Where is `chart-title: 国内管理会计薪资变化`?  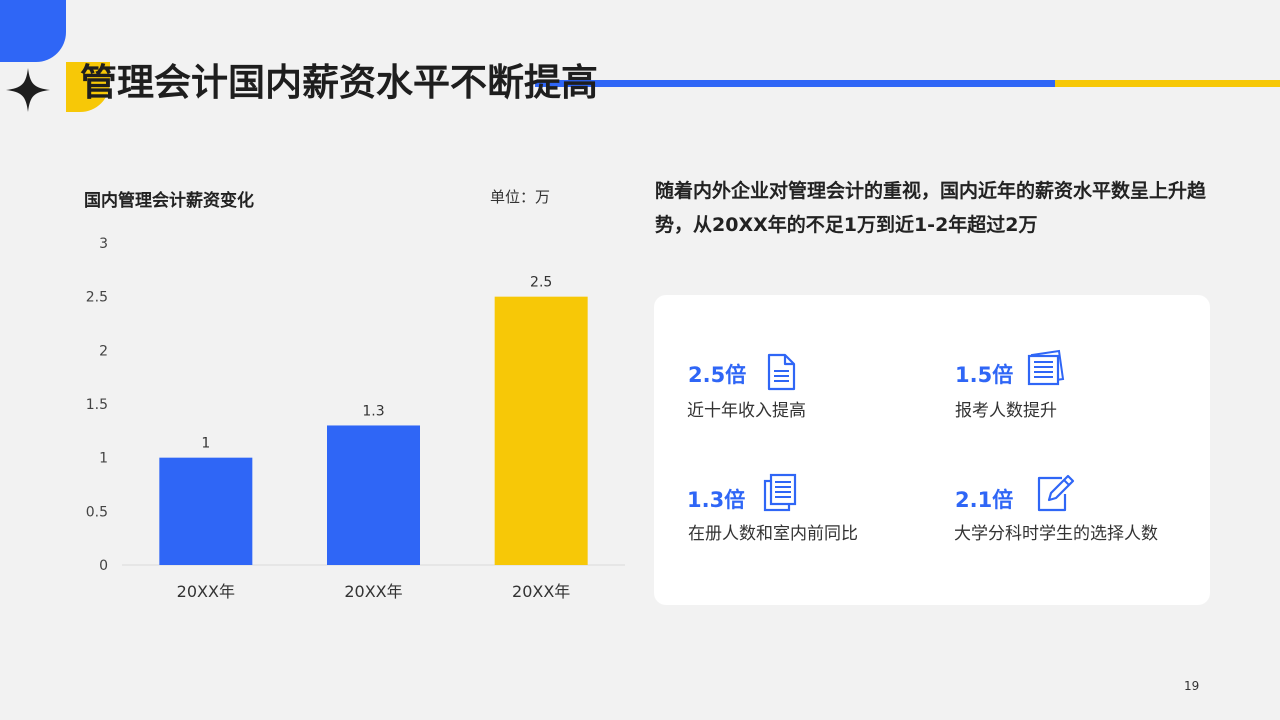
chart-title: 国内管理会计薪资变化 is located at coordinates (169, 201).